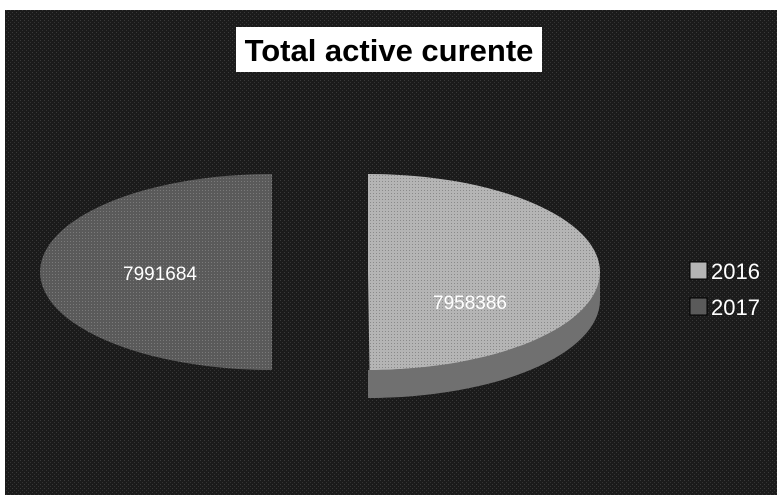  What do you see at coordinates (735, 307) in the screenshot?
I see `legend-label-2017: 2017` at bounding box center [735, 307].